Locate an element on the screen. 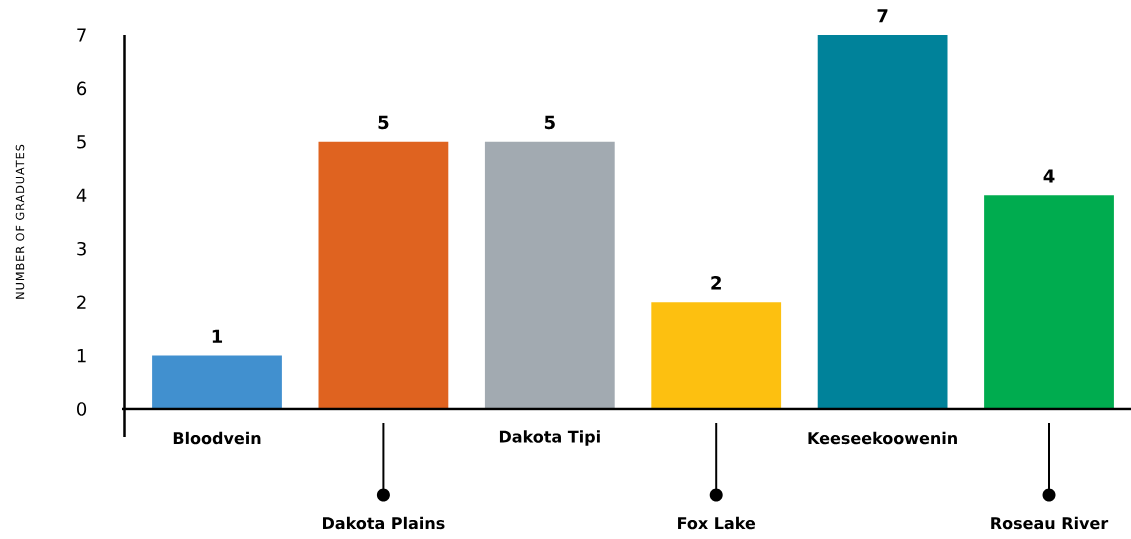 The width and height of the screenshot is (1131, 539). x-tick-label: Dakota Plains is located at coordinates (384, 523).